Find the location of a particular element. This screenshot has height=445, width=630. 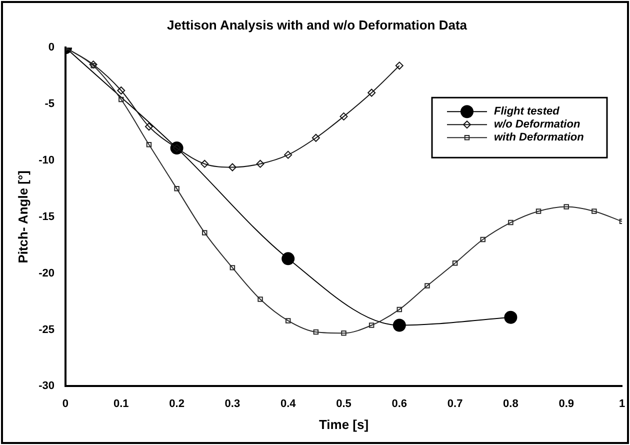

x-tick-label: 1 is located at coordinates (622, 404).